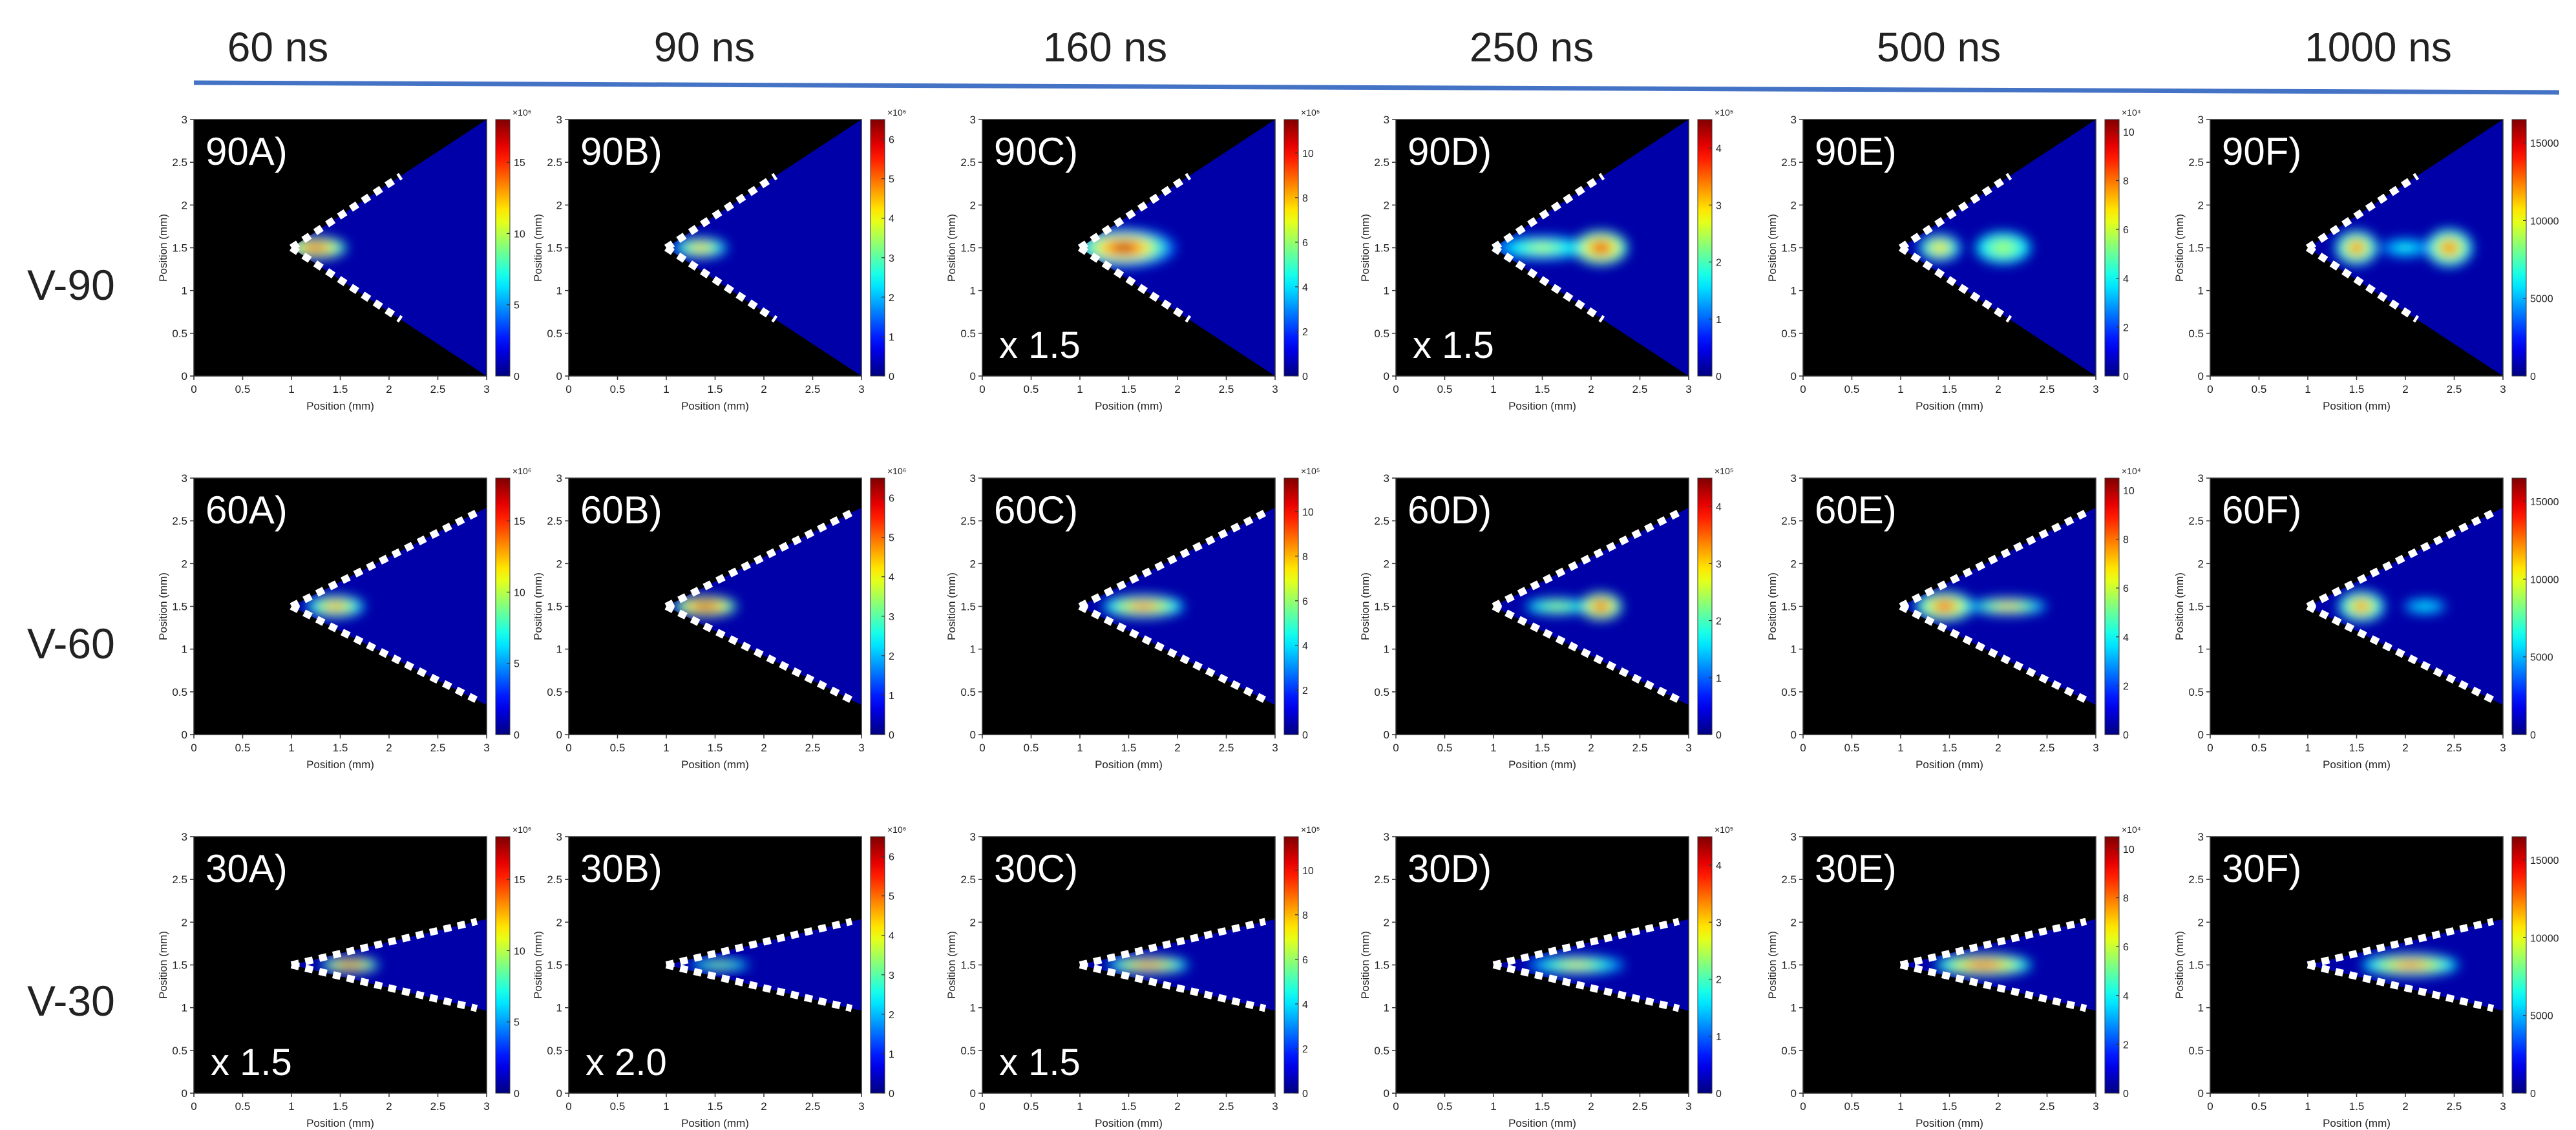 The width and height of the screenshot is (2576, 1130). What do you see at coordinates (2544, 860) in the screenshot?
I see `colorbar-tick-label: 15000` at bounding box center [2544, 860].